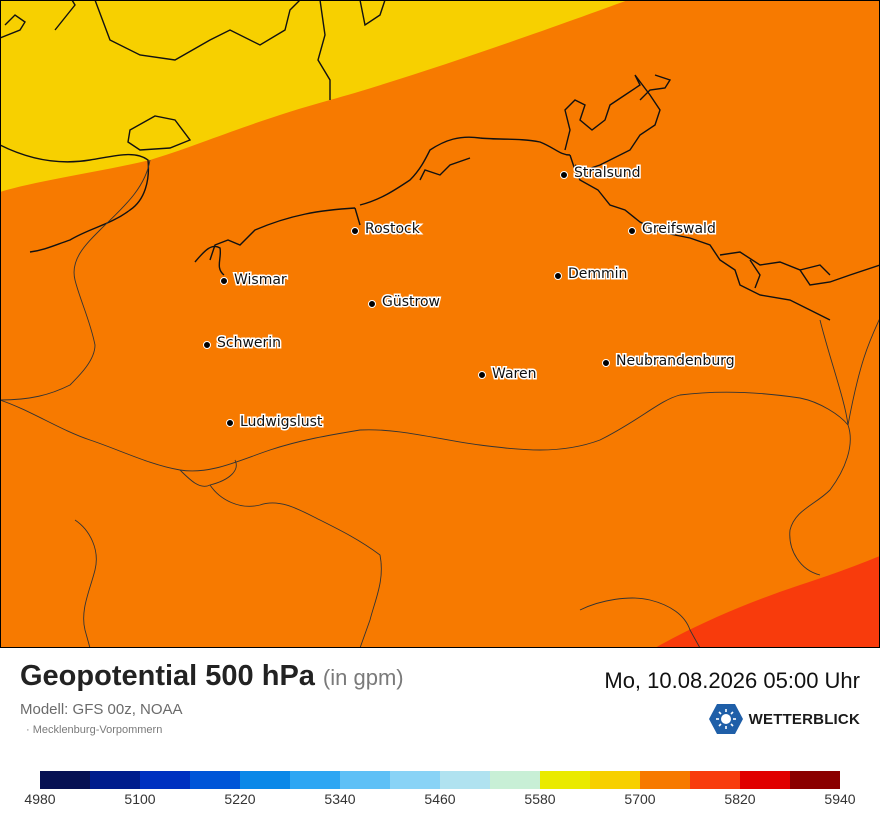  I want to click on city-waren: Waren, so click(508, 374).